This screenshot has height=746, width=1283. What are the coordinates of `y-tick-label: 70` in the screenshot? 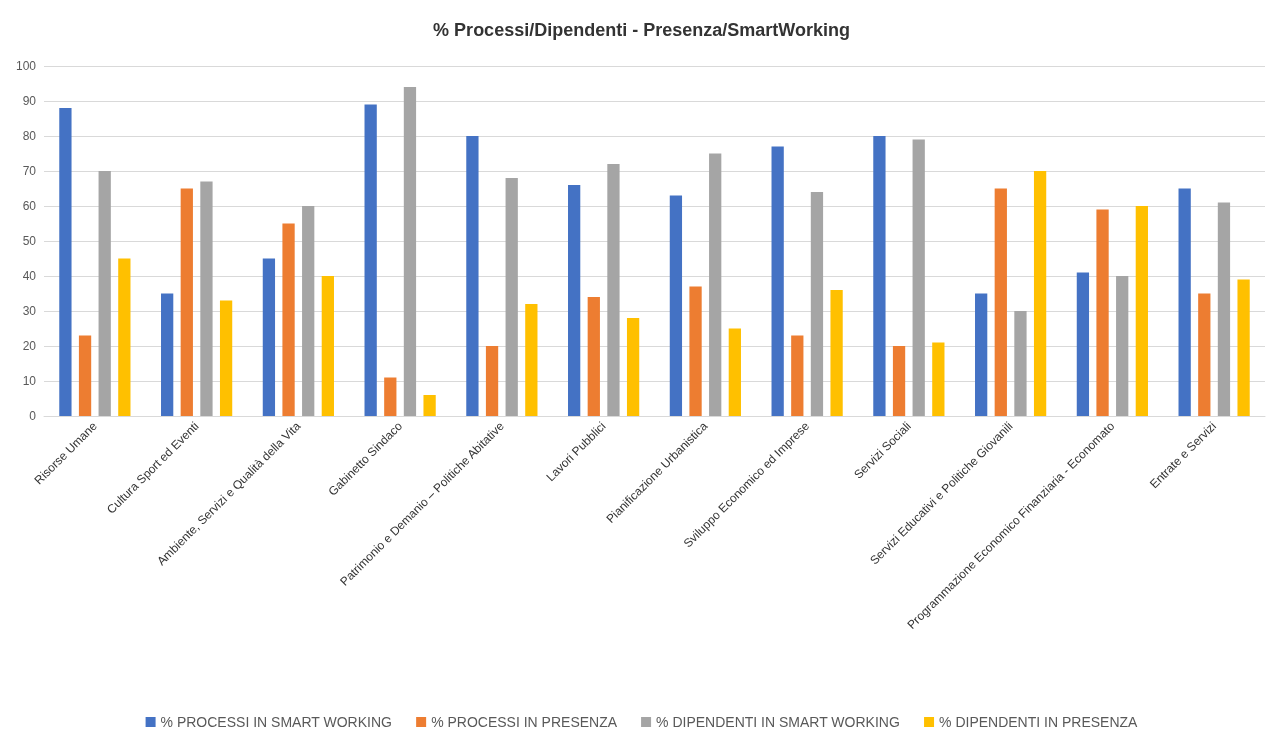 It's located at (29, 171).